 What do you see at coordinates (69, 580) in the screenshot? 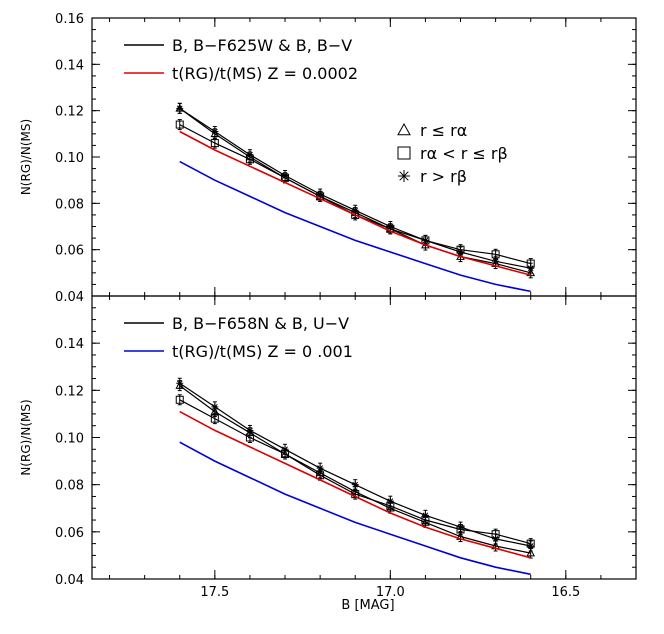
I see `bottom-y-tick-label: 0.04` at bounding box center [69, 580].